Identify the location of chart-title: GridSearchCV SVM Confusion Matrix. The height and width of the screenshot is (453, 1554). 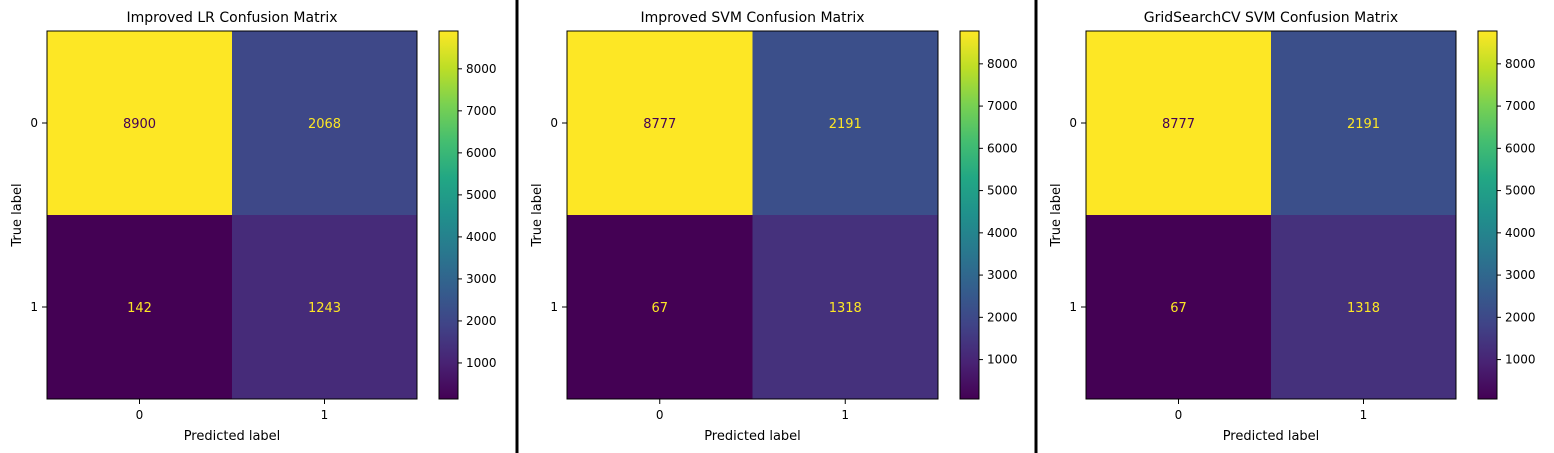
(1271, 18).